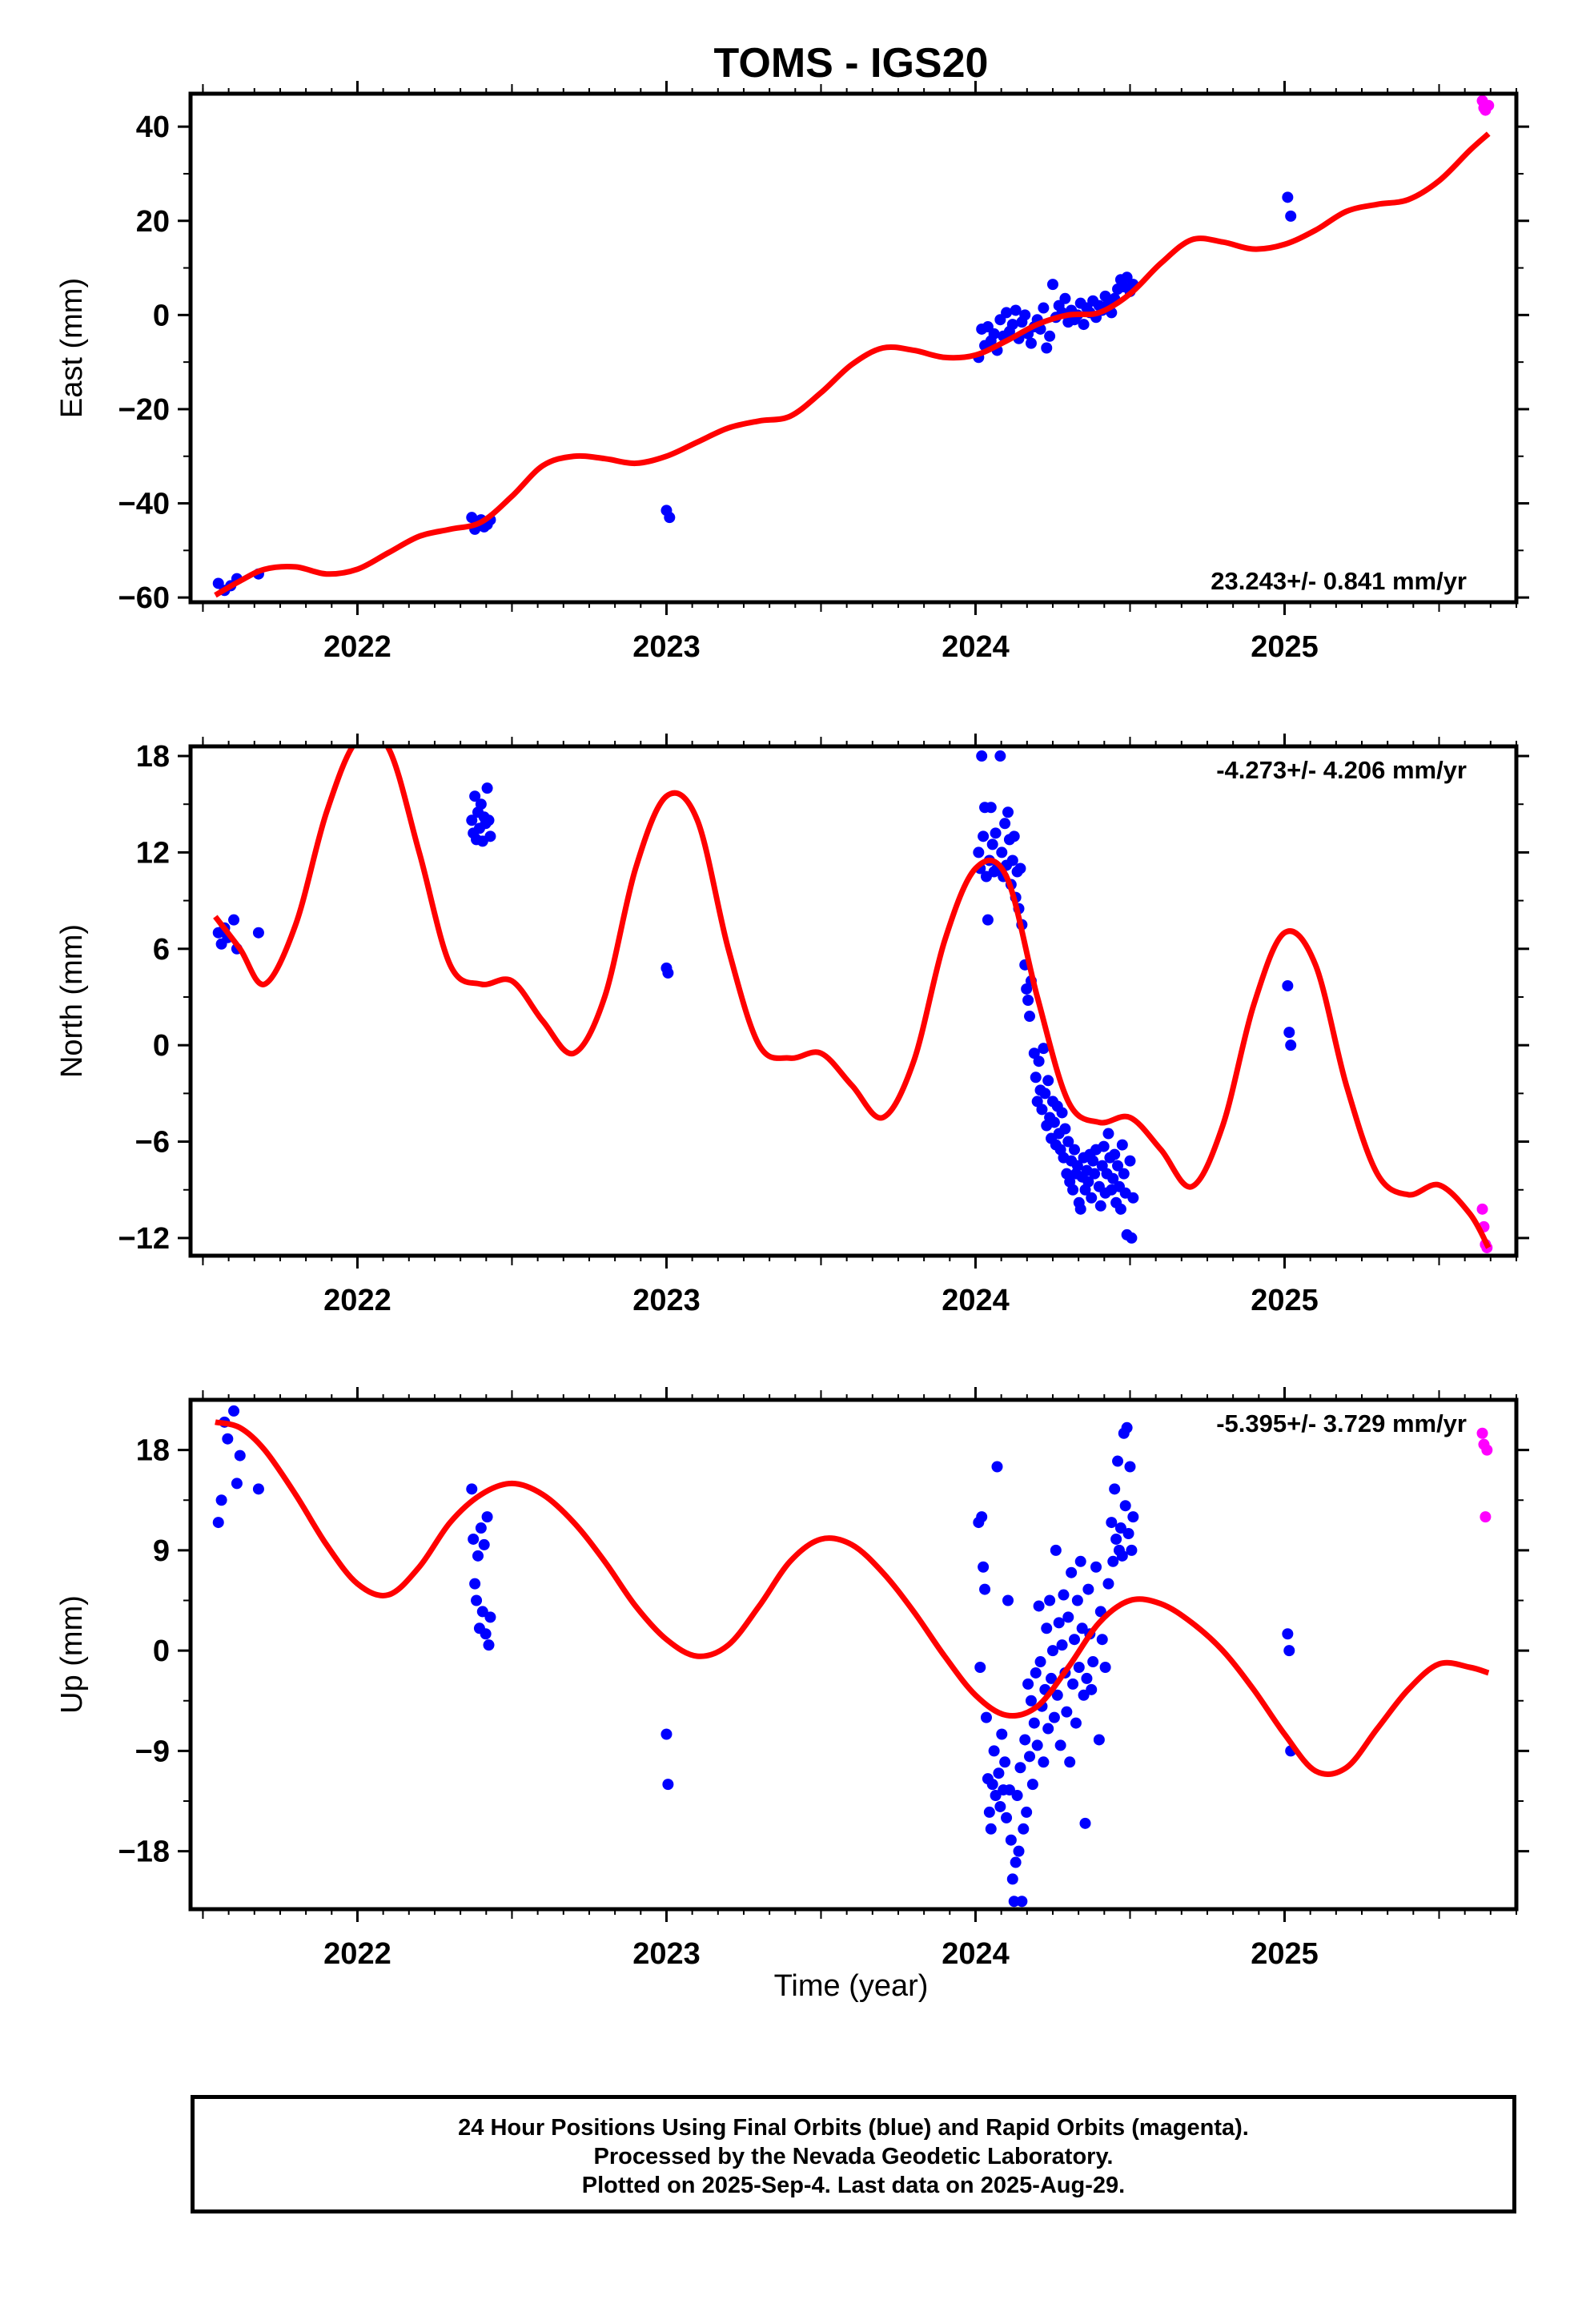 This screenshot has height=2324, width=1582. What do you see at coordinates (152, 1143) in the screenshot?
I see `y-tick-label: −6` at bounding box center [152, 1143].